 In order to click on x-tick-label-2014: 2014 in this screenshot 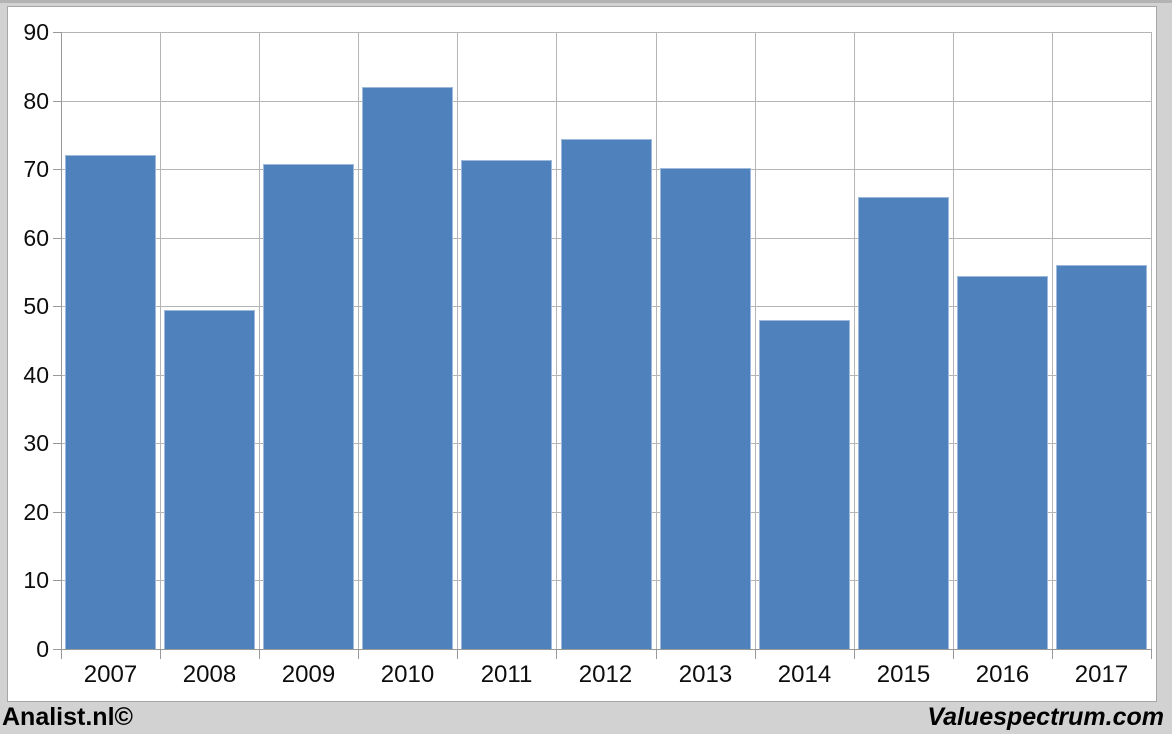, I will do `click(804, 674)`.